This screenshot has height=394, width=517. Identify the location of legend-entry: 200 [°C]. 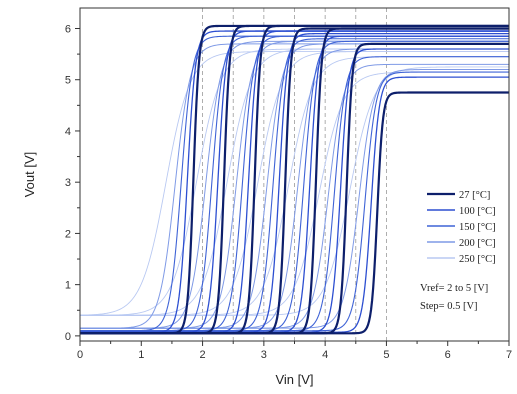
(461, 243).